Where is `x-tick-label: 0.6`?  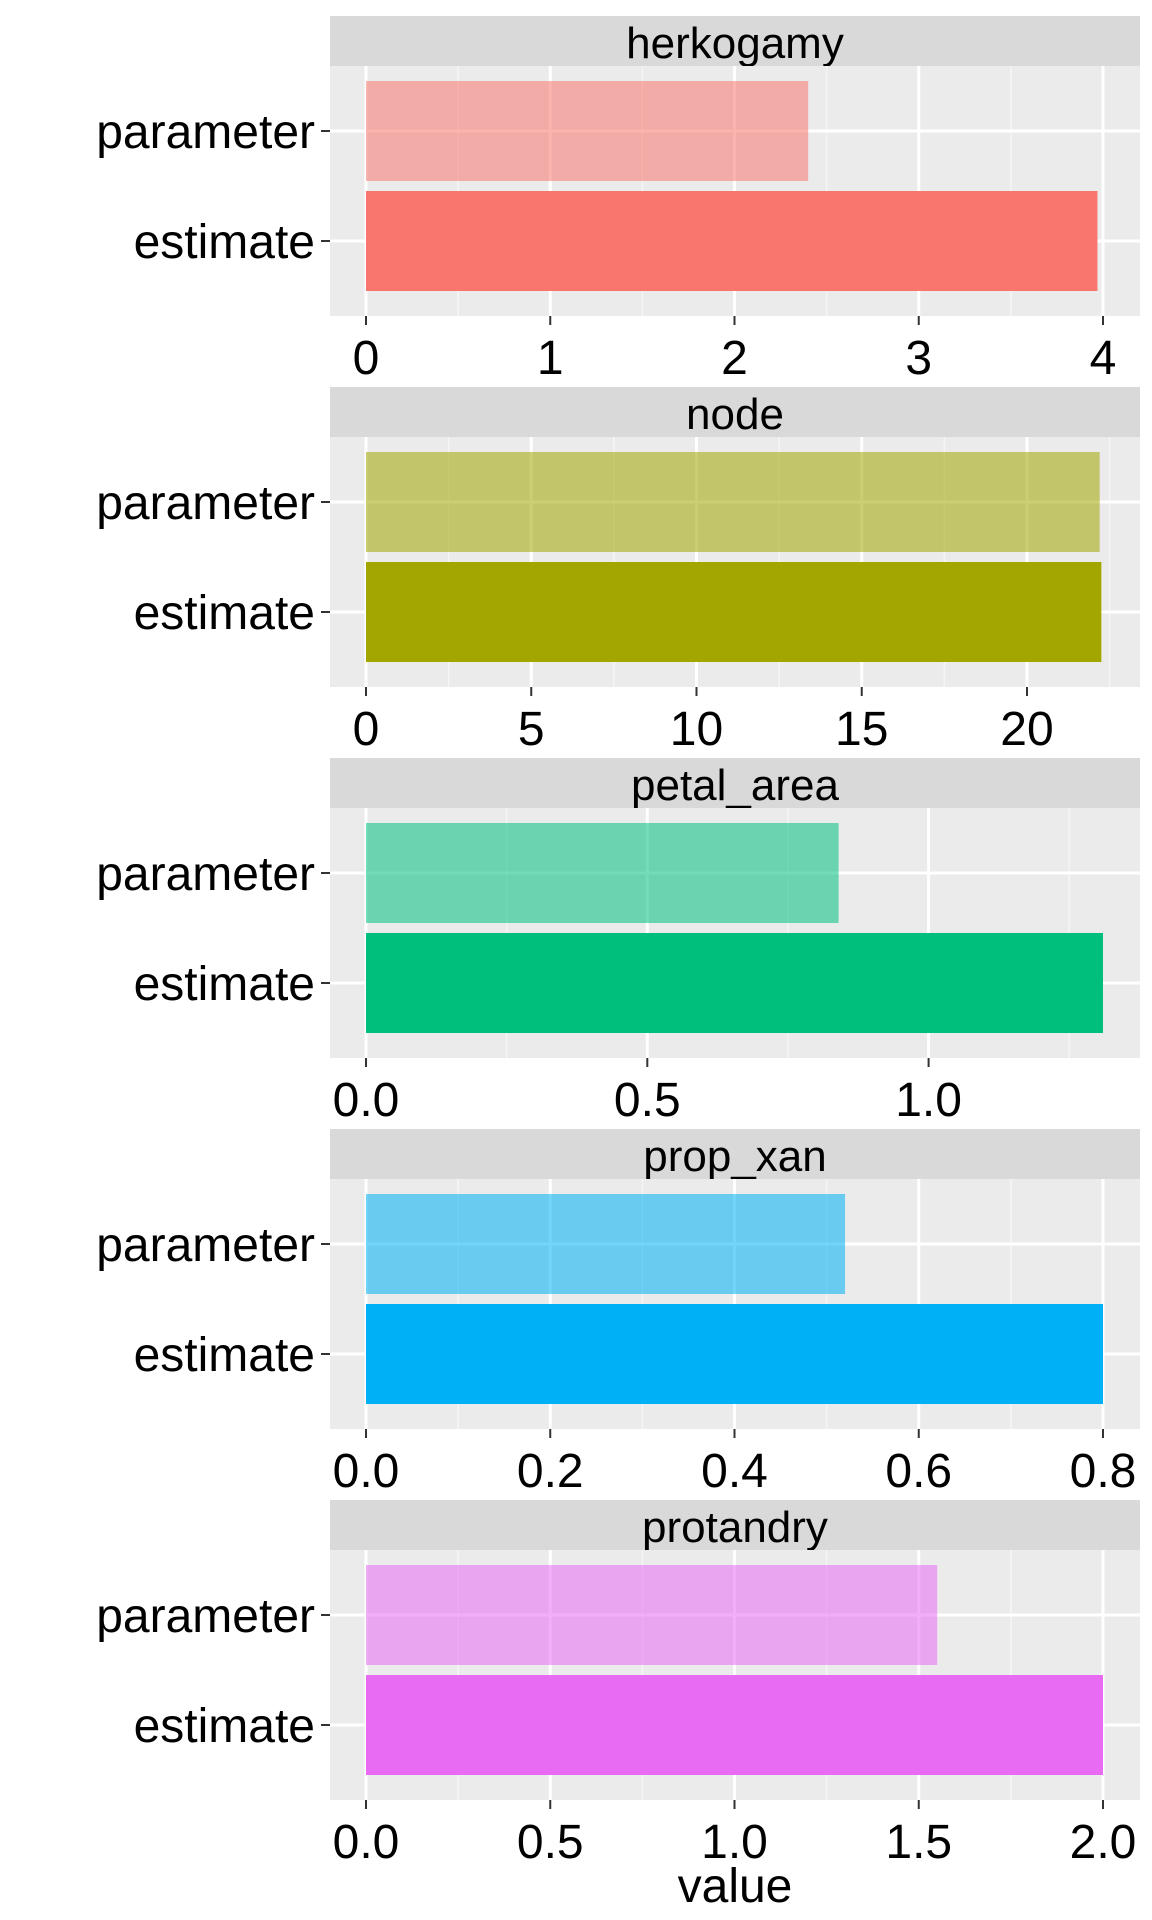
x-tick-label: 0.6 is located at coordinates (918, 1471).